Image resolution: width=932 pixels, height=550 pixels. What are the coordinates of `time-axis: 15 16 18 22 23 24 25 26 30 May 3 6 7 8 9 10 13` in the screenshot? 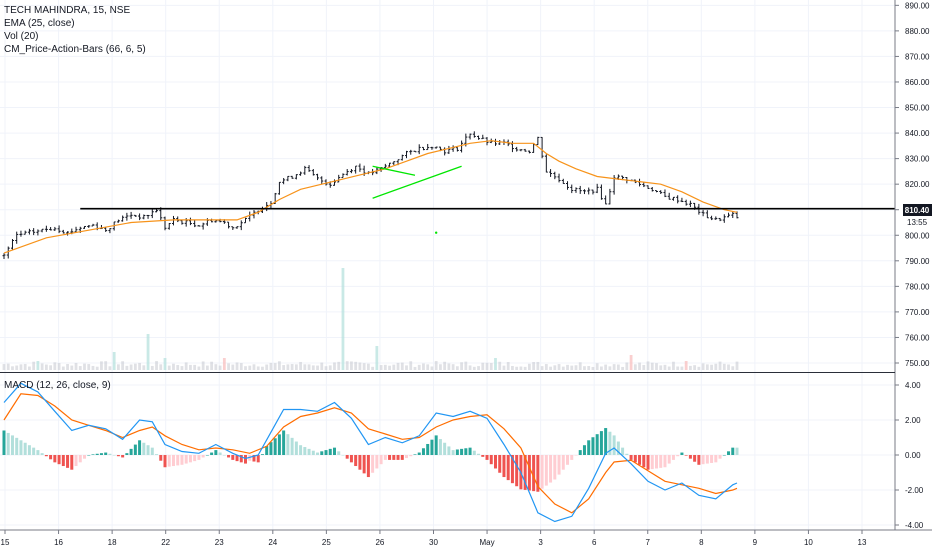 It's located at (434, 538).